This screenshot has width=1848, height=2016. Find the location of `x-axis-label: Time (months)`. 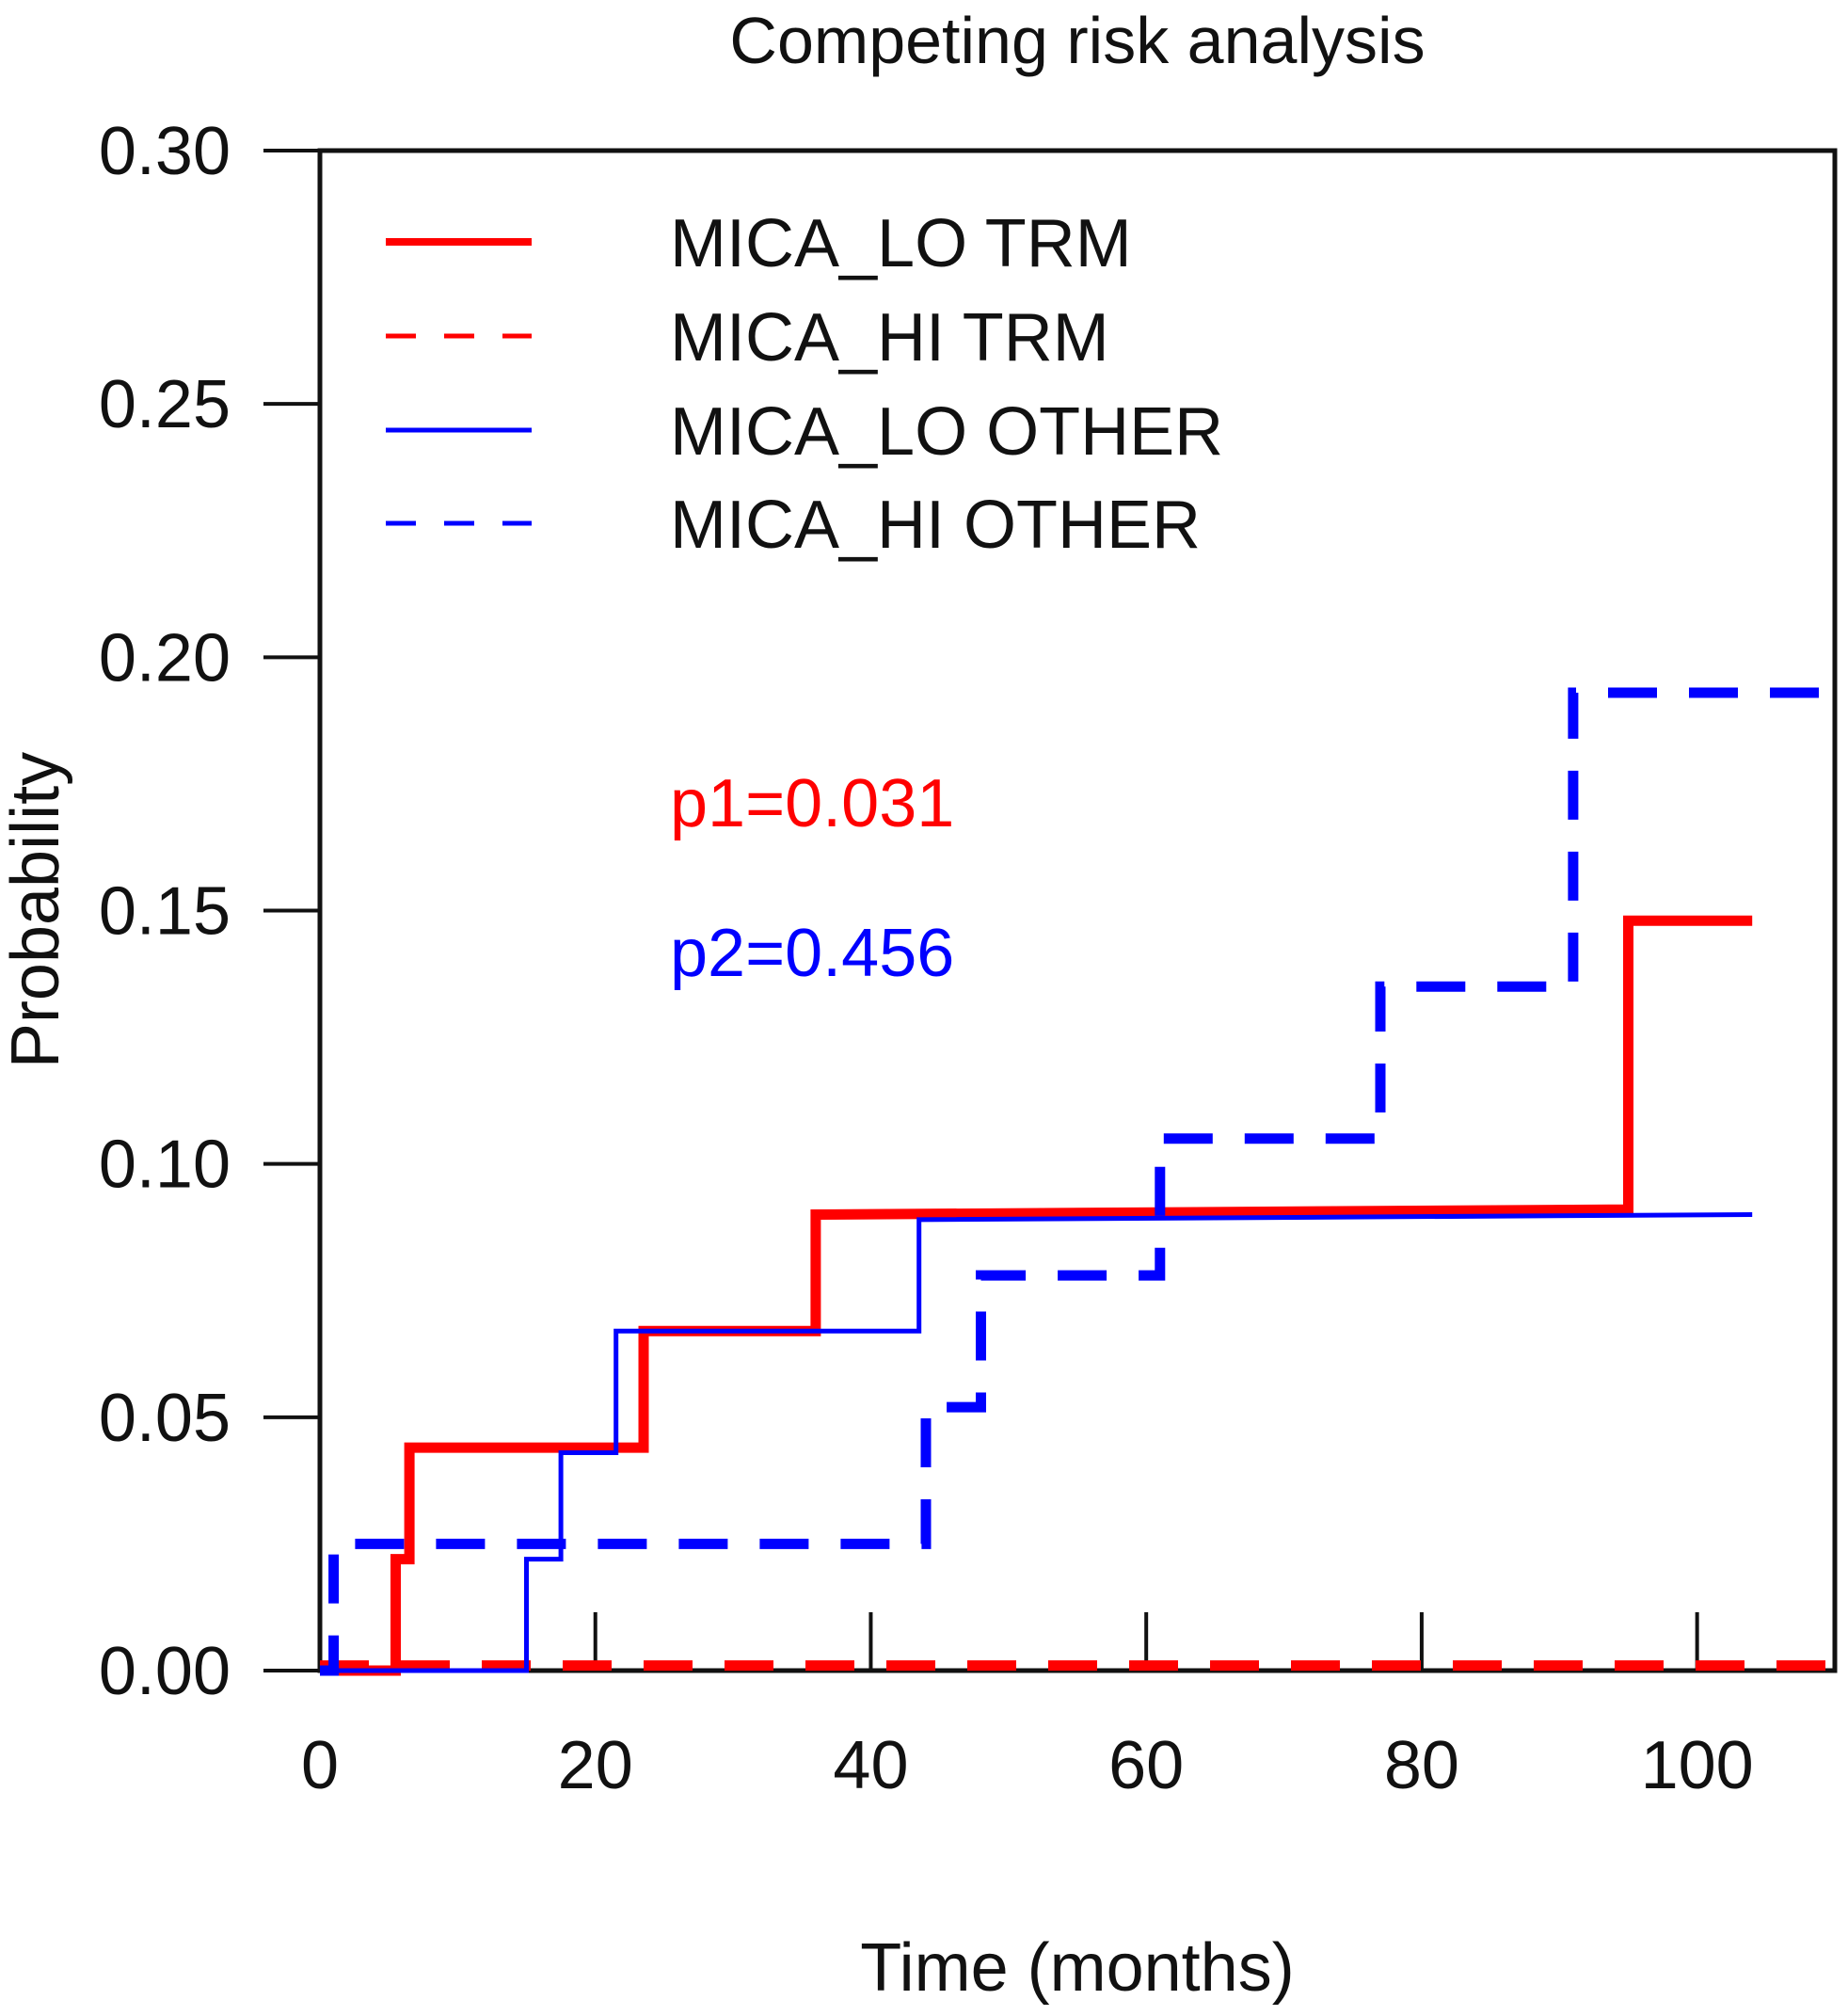

x-axis-label: Time (months) is located at coordinates (1077, 1968).